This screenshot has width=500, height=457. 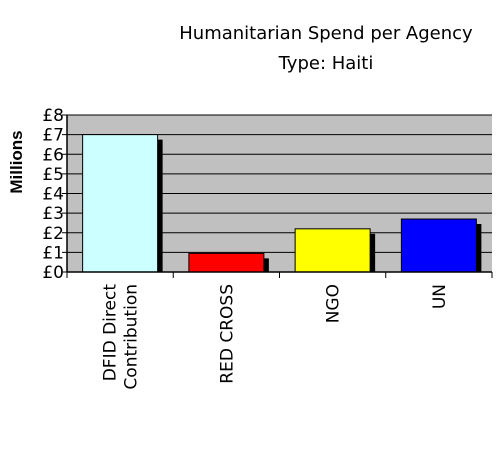 I want to click on y-tick-label: £1, so click(x=53, y=253).